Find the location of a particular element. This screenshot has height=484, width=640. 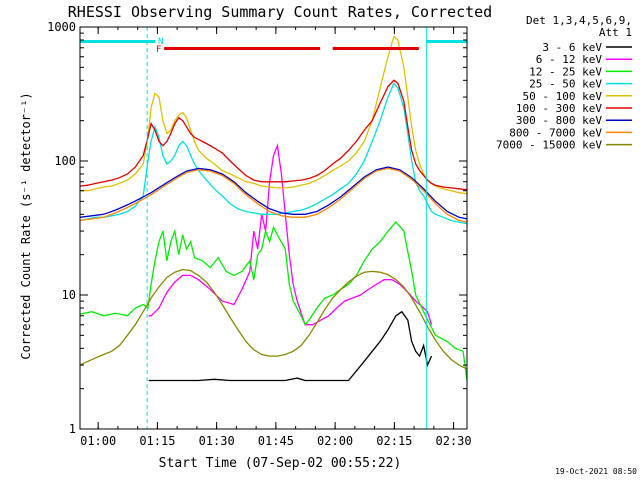

legend-label-7: 800 - 7000 keV is located at coordinates (555, 132).